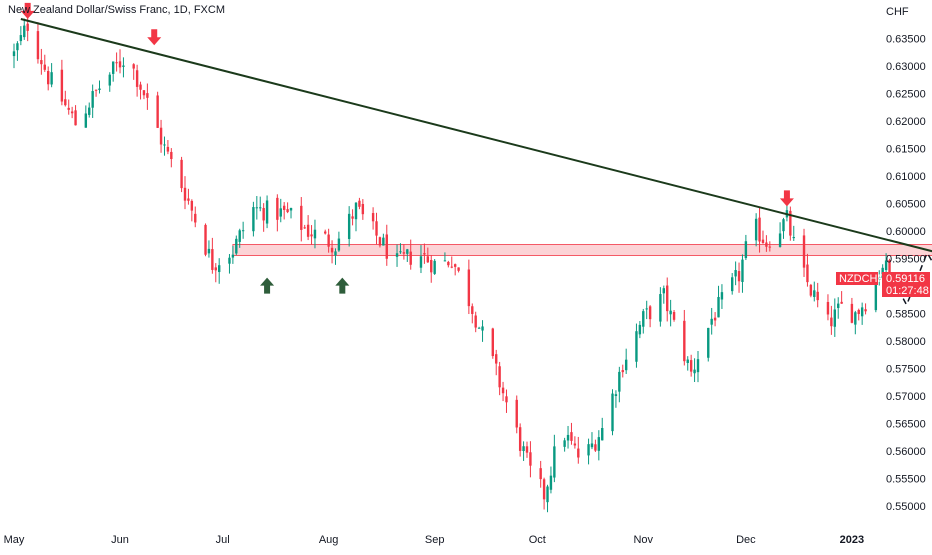 The height and width of the screenshot is (555, 932). Describe the element at coordinates (906, 507) in the screenshot. I see `y-tick-label: 0.55000` at that location.